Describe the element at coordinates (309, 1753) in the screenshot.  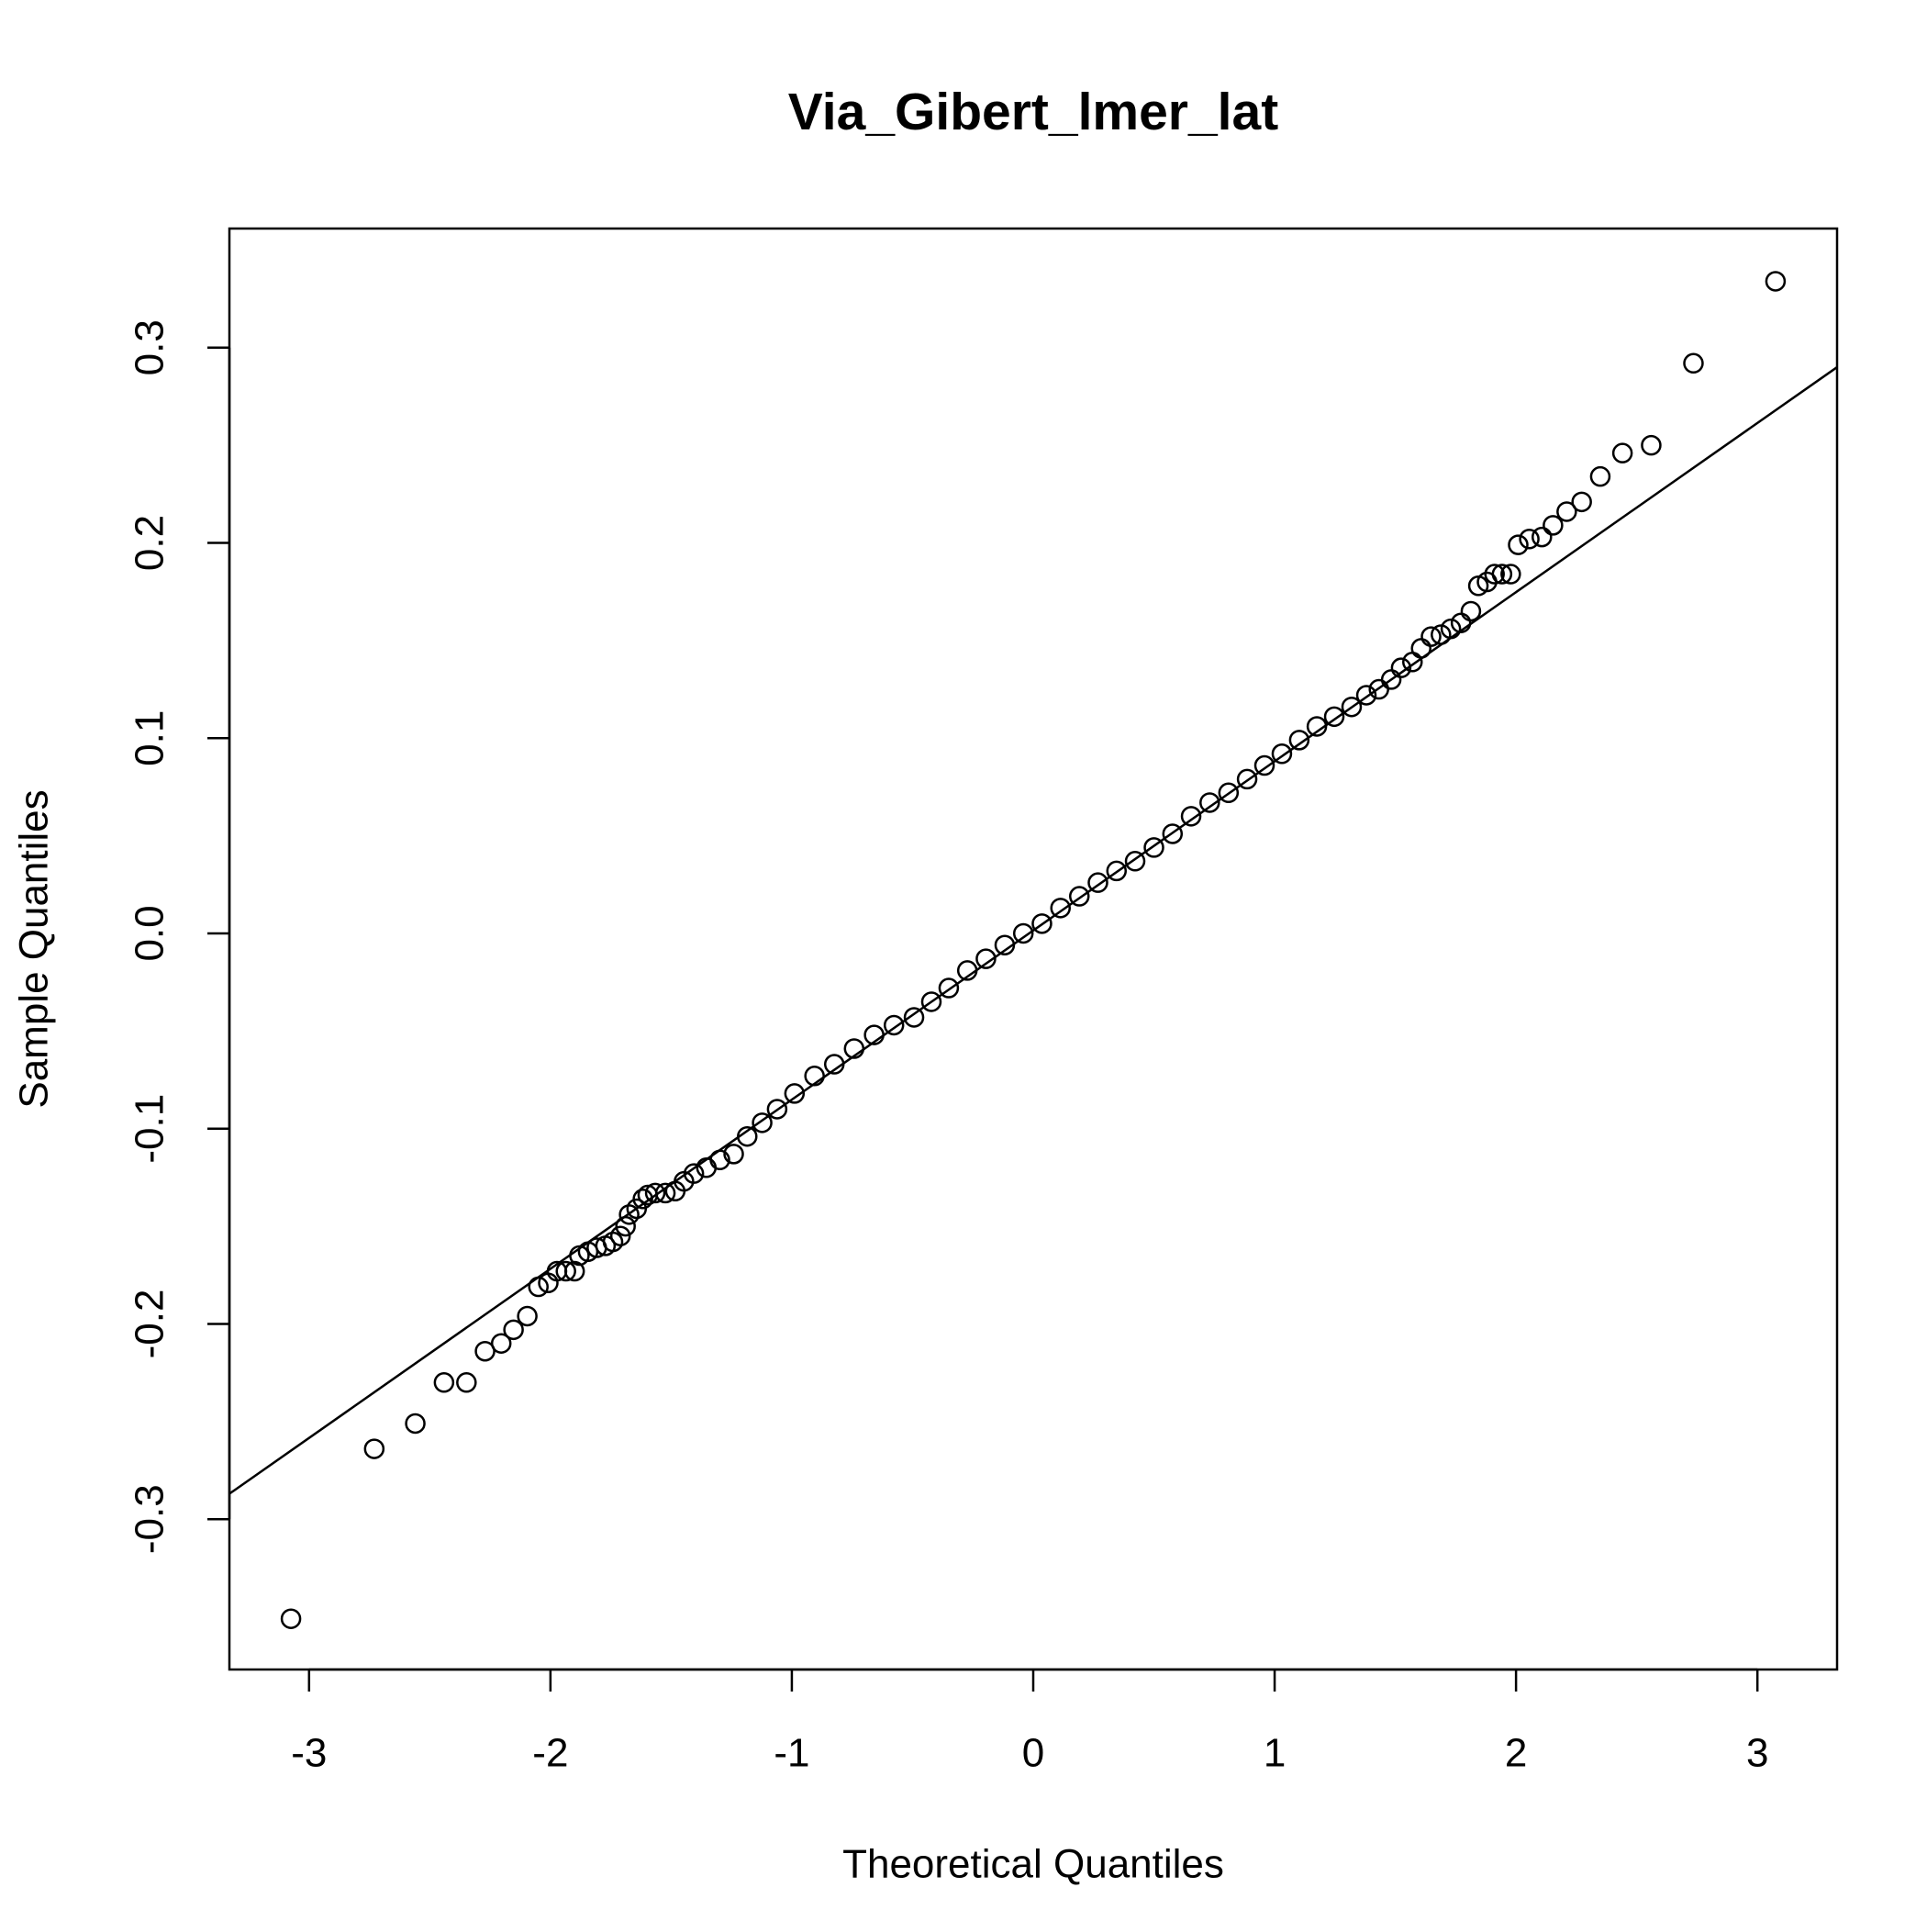
I see `x-tick-label: -3` at that location.